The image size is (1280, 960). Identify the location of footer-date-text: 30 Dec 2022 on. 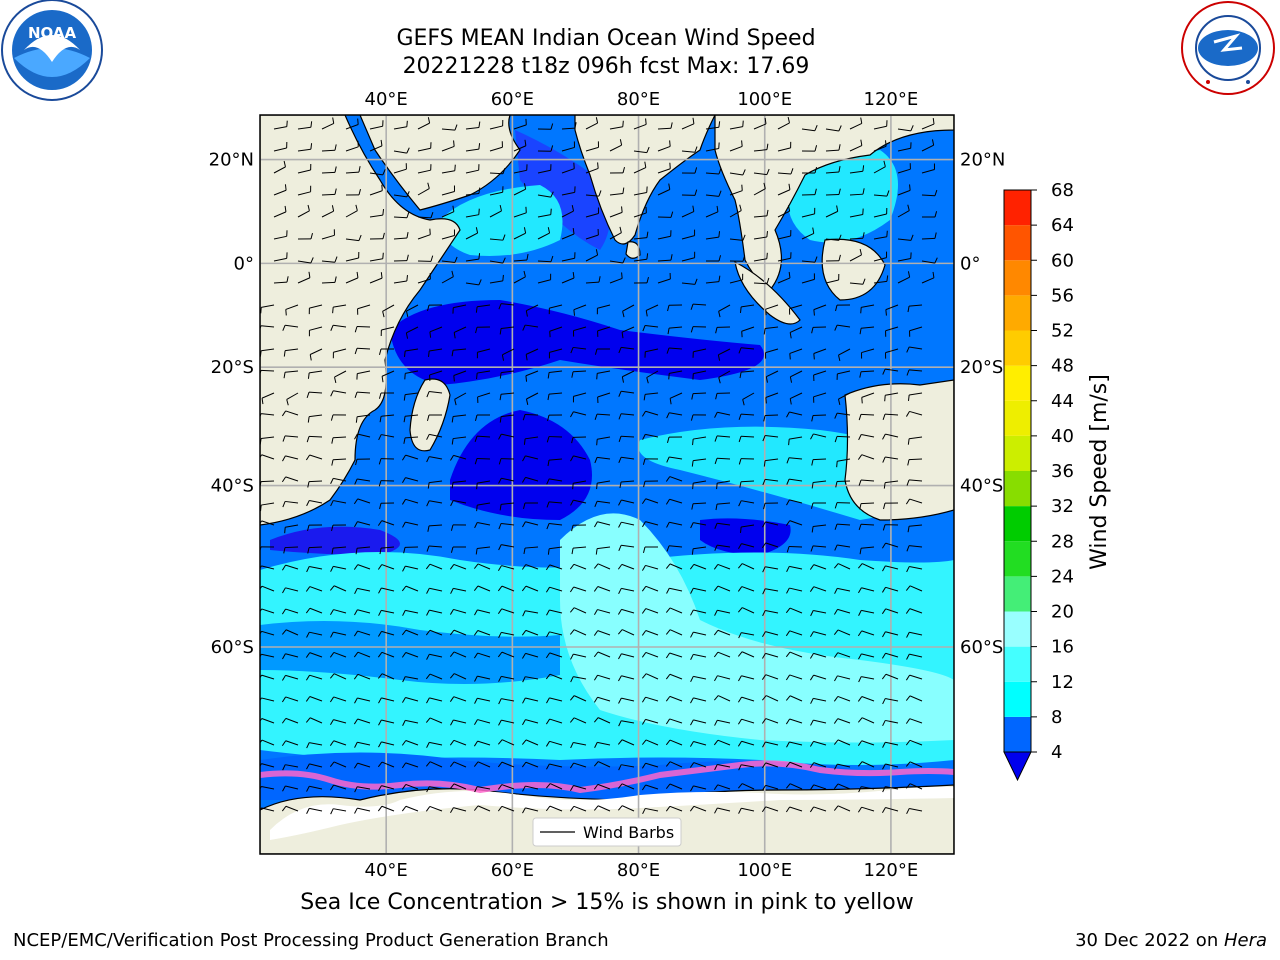
(1149, 940).